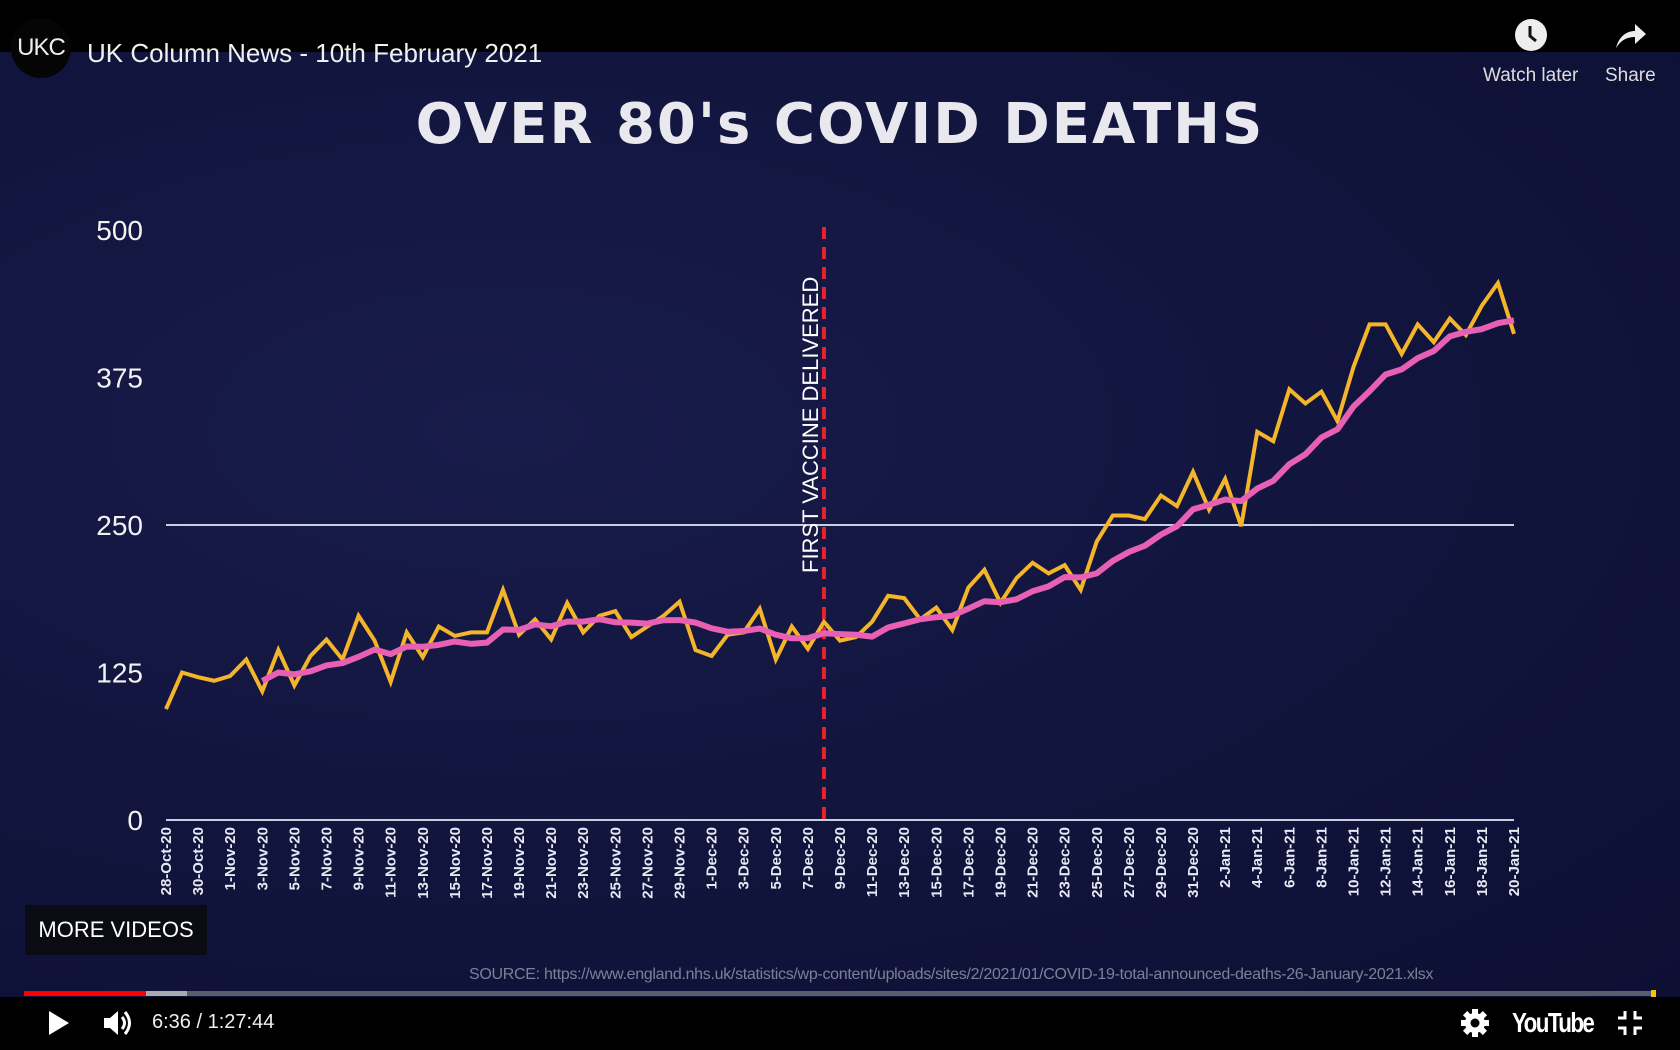 Image resolution: width=1680 pixels, height=1050 pixels. I want to click on x-tick-label: 23-Dec-20, so click(1065, 862).